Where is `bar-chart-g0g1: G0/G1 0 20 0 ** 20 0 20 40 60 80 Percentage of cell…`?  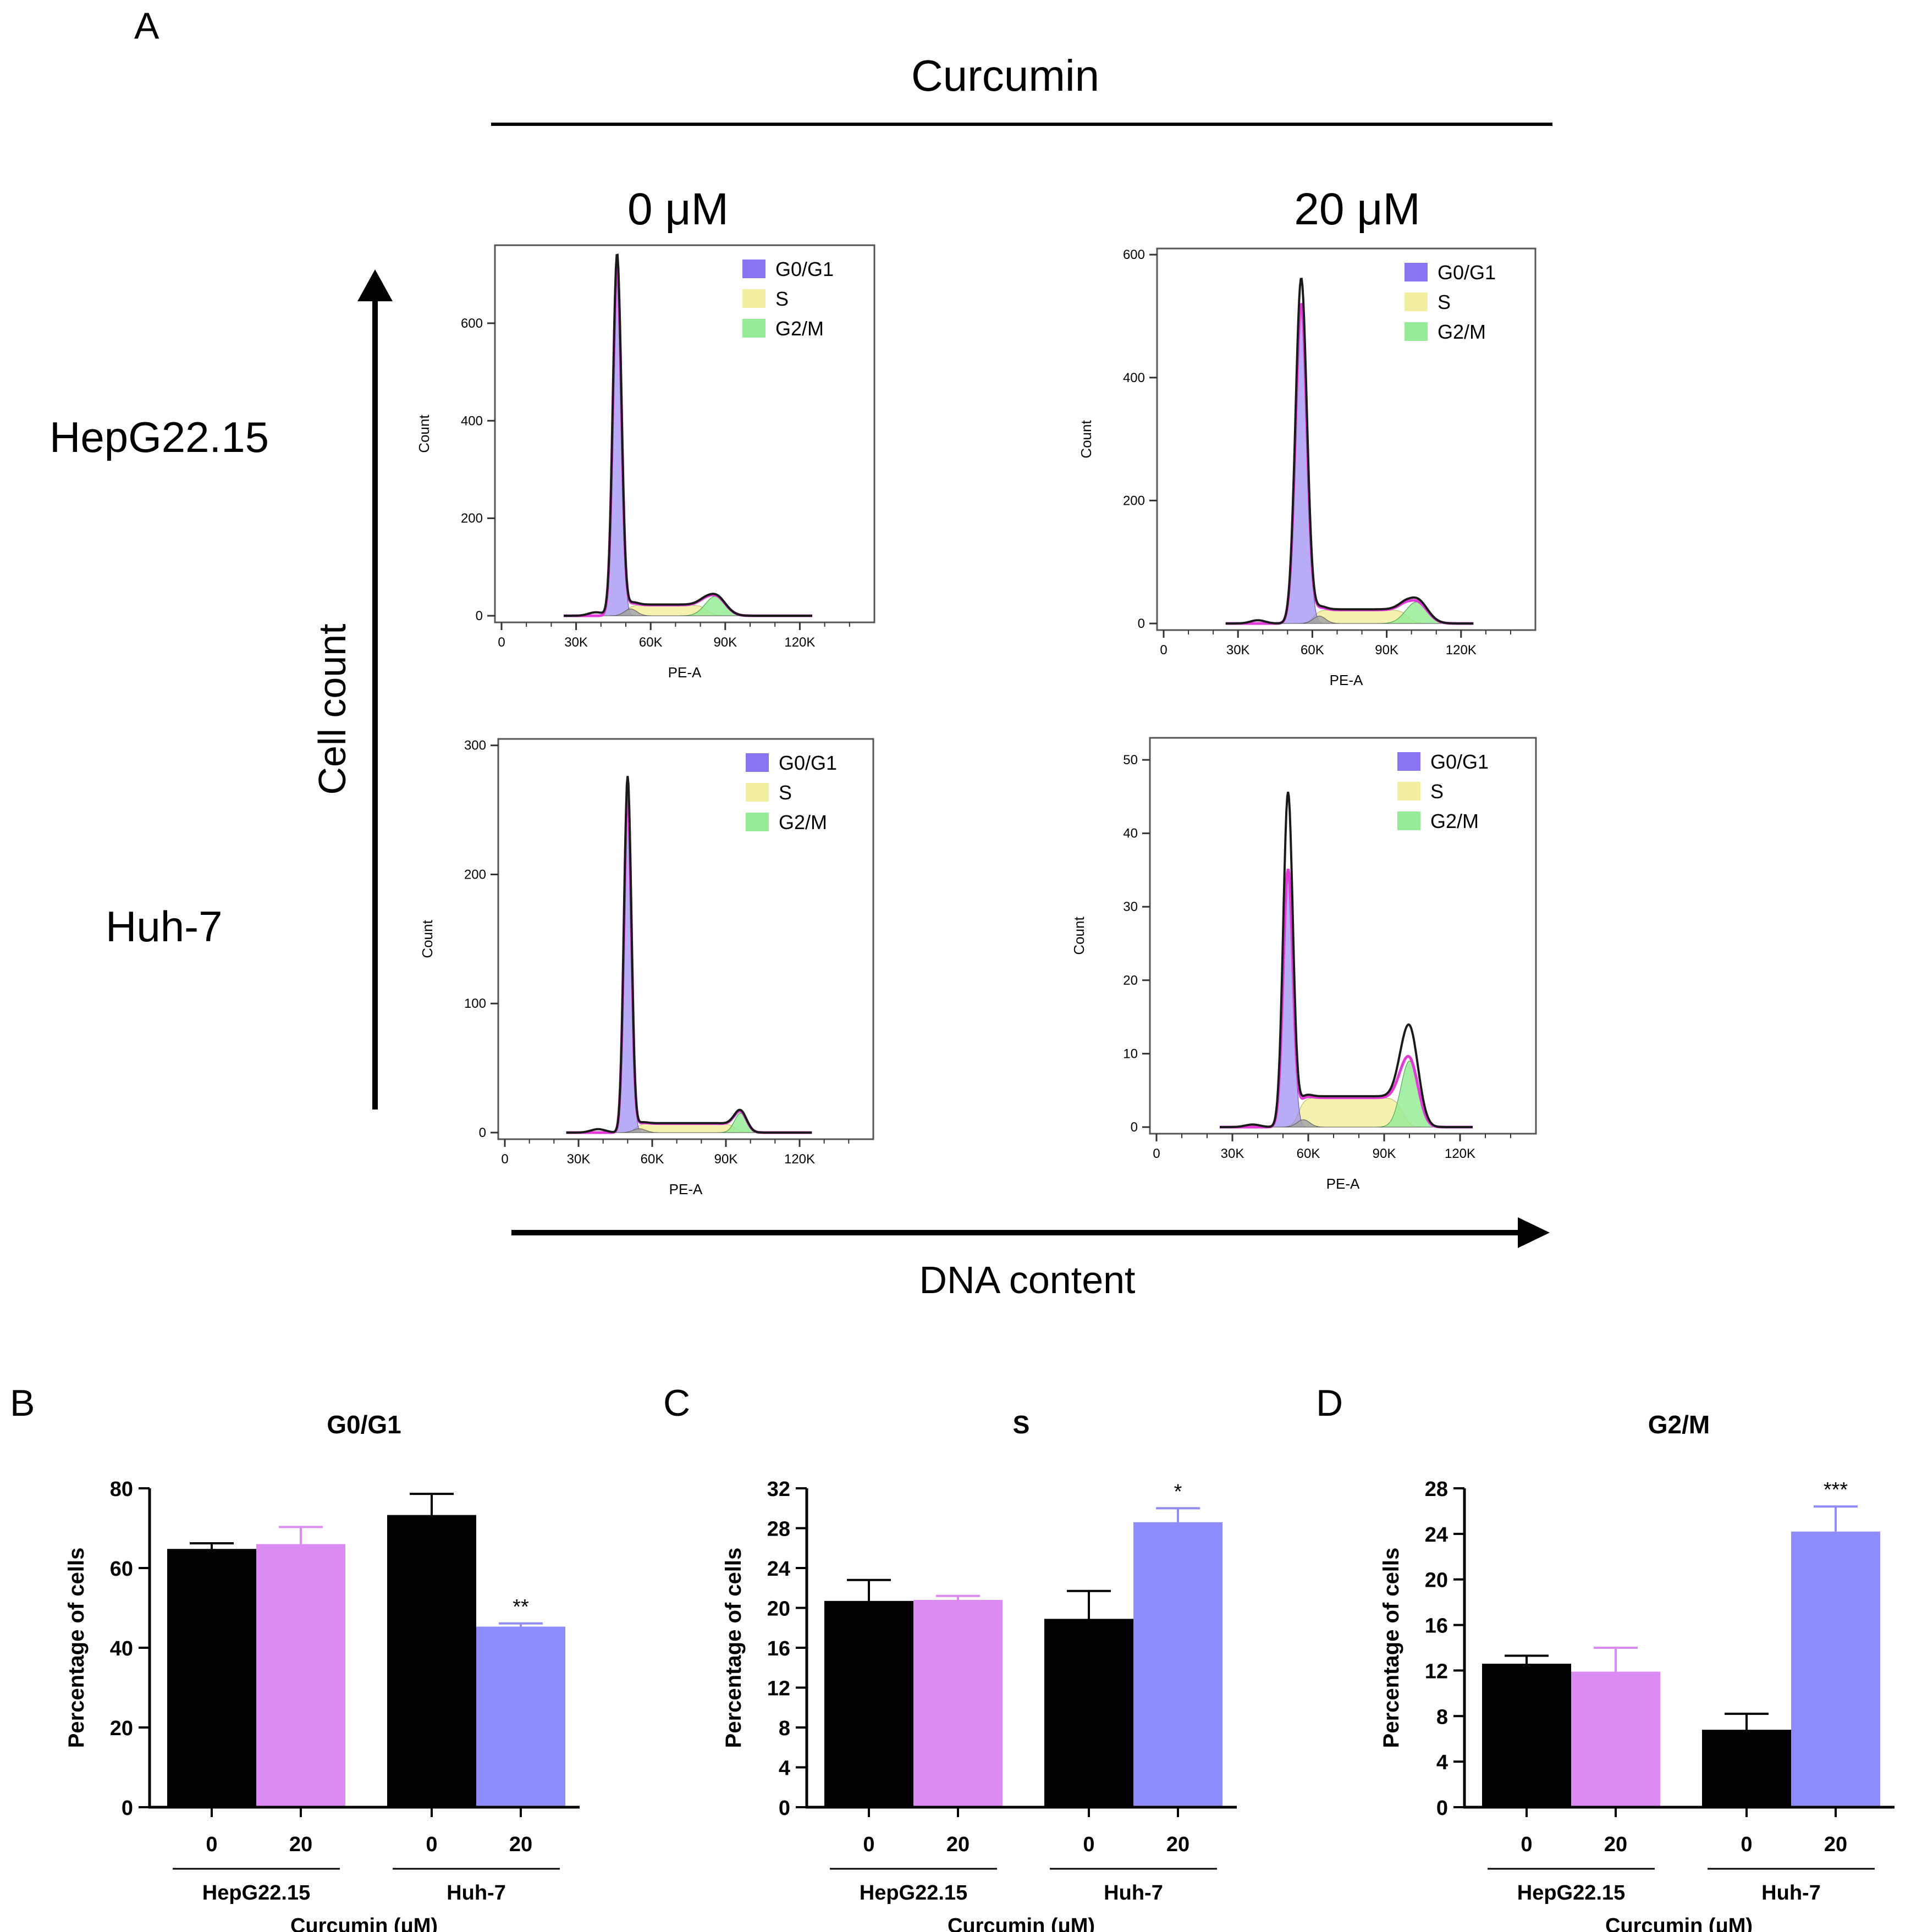
bar-chart-g0g1: G0/G1 0 20 0 ** 20 0 20 40 60 80 Percentage of cell… is located at coordinates (322, 1671).